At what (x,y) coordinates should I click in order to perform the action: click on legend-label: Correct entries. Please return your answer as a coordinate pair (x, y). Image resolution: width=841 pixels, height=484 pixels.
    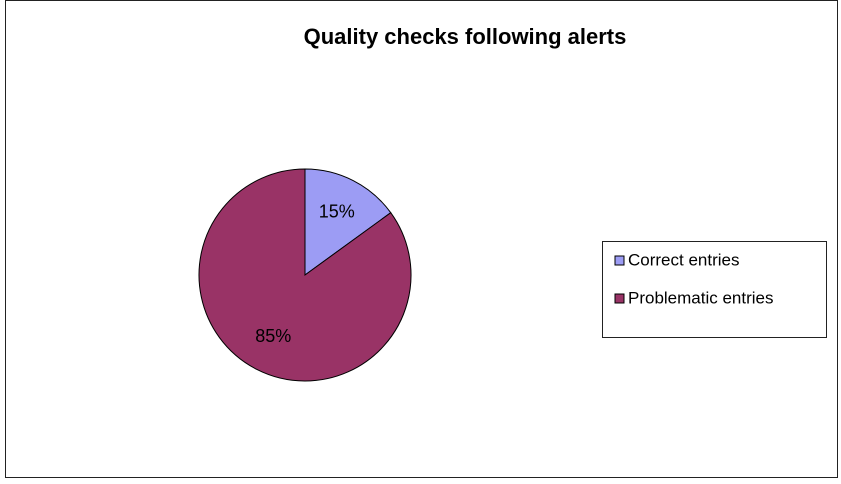
    Looking at the image, I should click on (683, 259).